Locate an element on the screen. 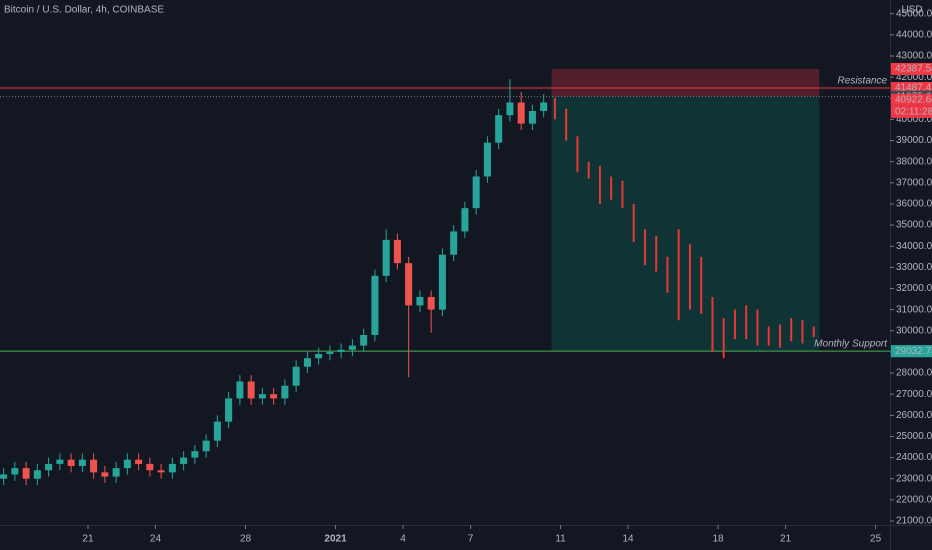 The image size is (932, 550). y-tick-label: 23000.00 is located at coordinates (914, 478).